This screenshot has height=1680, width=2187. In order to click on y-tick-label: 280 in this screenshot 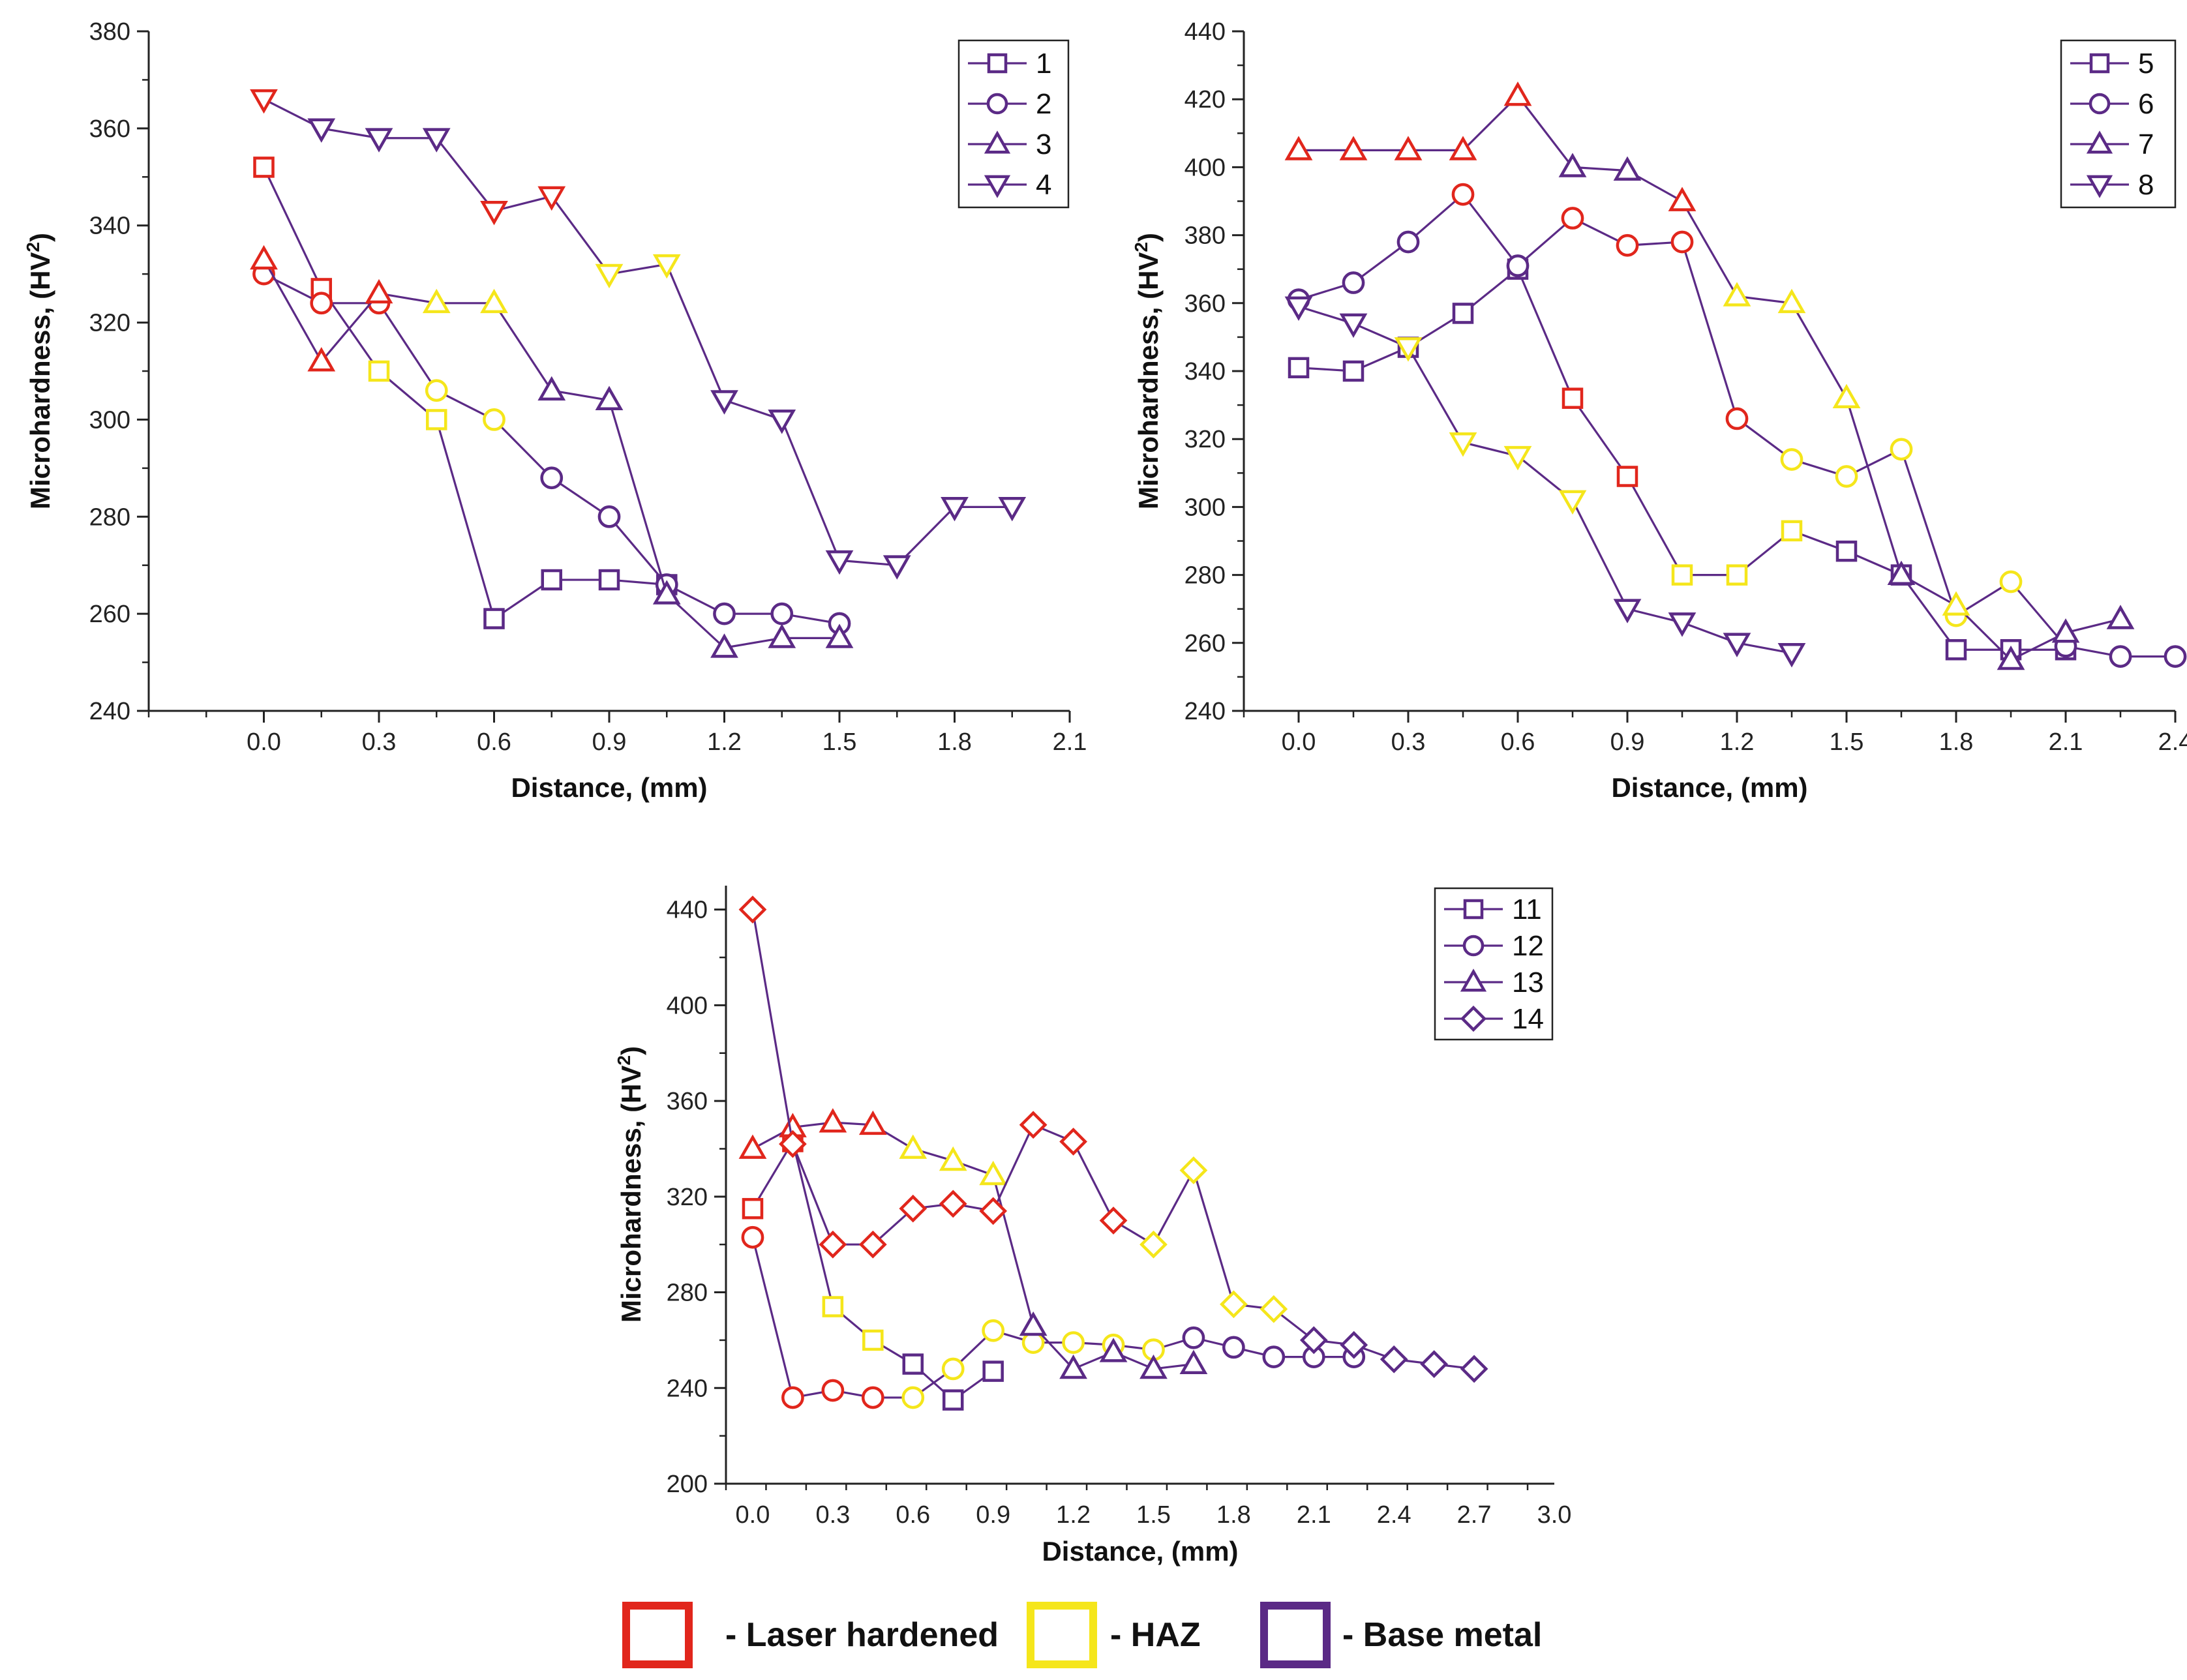, I will do `click(687, 1293)`.